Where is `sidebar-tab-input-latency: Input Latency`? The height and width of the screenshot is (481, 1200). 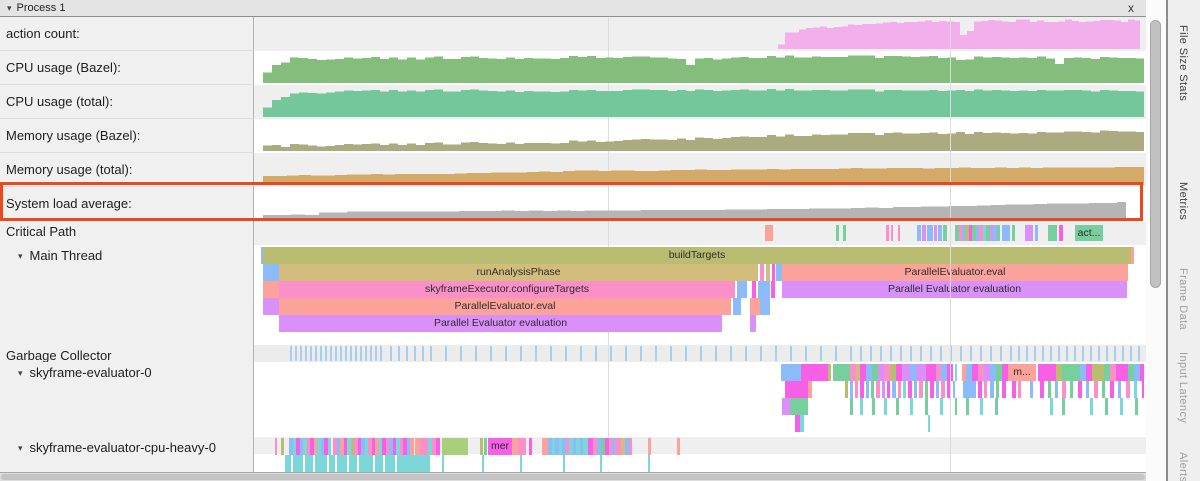
sidebar-tab-input-latency: Input Latency is located at coordinates (1183, 388).